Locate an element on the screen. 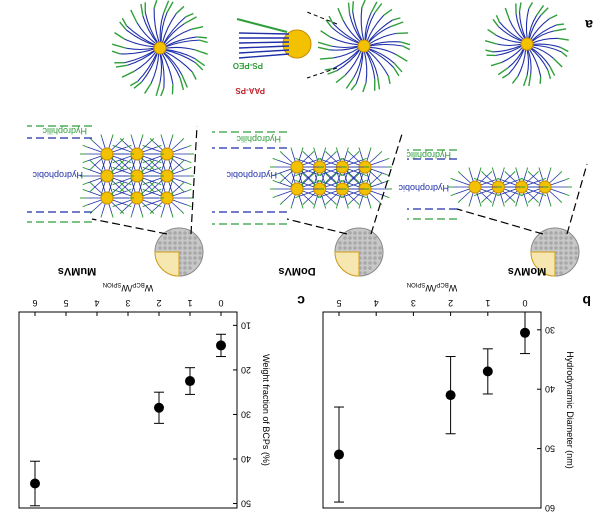 The width and height of the screenshot is (607, 529). x-tick-label: 2 is located at coordinates (158, 303).